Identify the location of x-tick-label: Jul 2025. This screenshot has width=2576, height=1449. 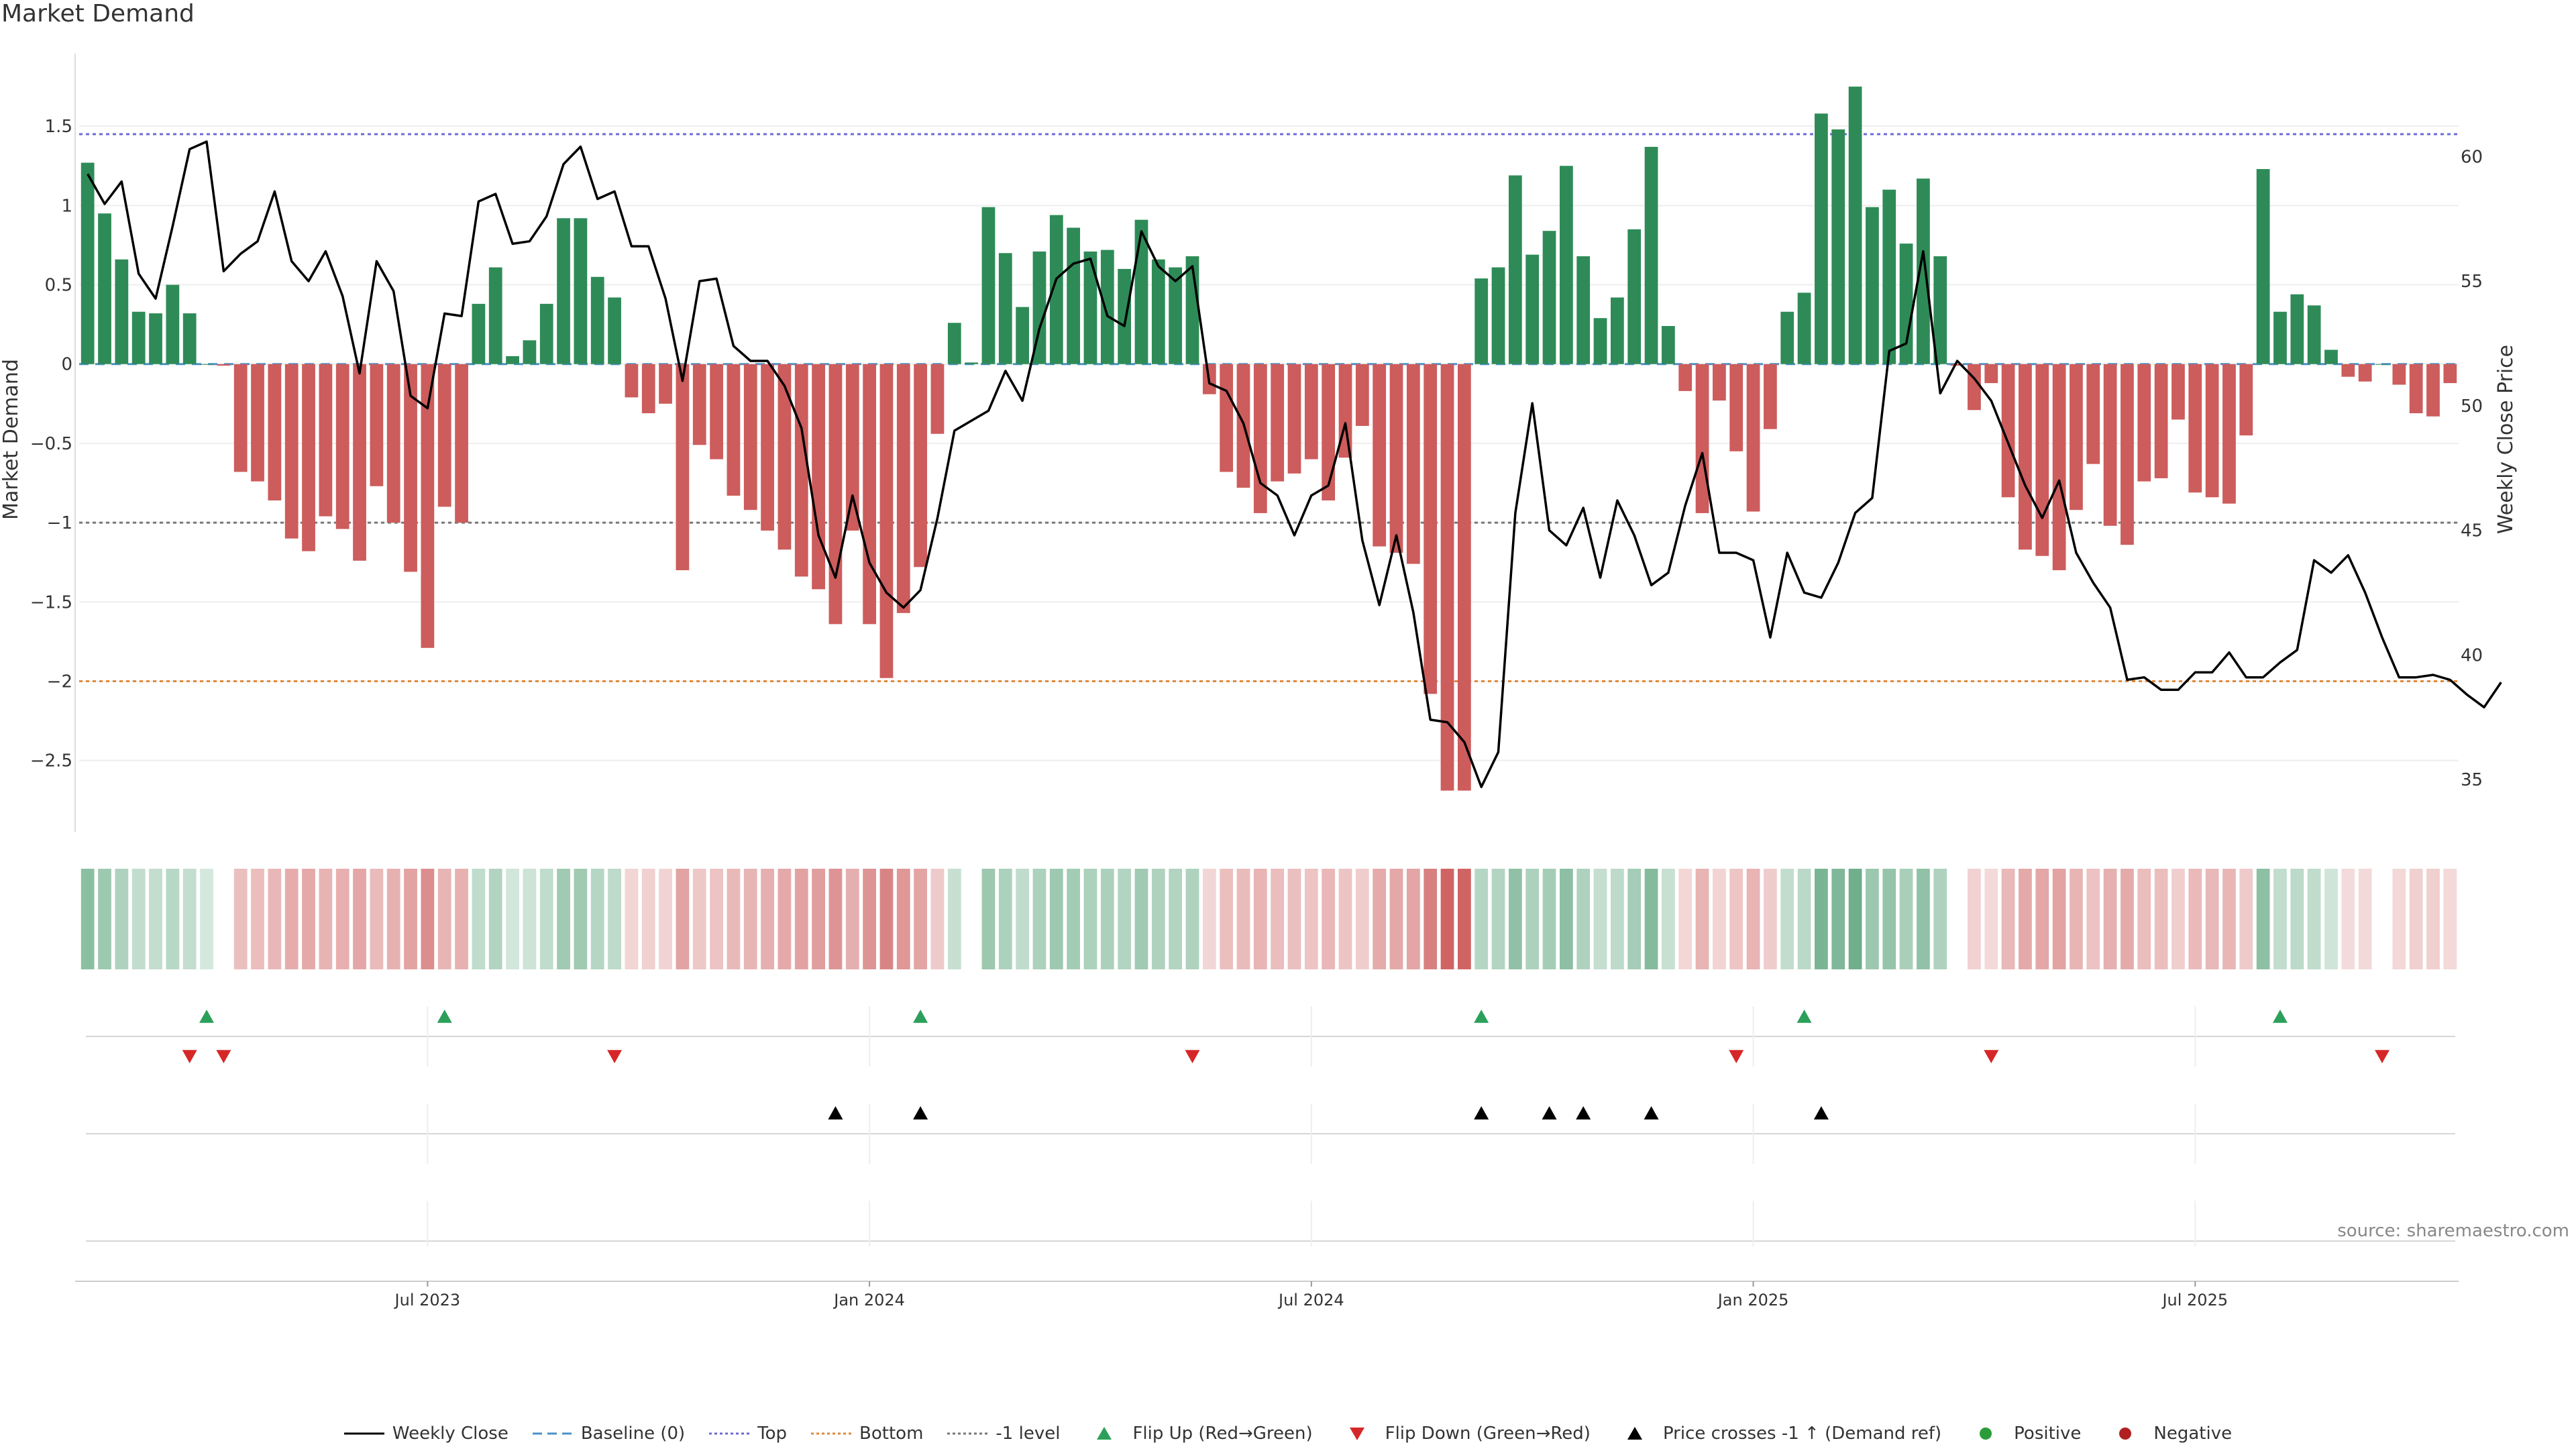
(2194, 1300).